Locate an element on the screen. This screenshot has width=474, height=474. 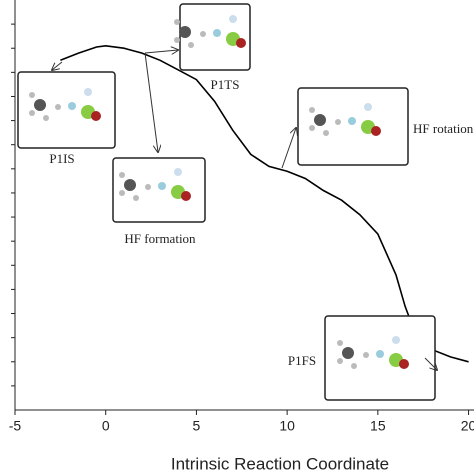
x-tick-label: 10 is located at coordinates (287, 426).